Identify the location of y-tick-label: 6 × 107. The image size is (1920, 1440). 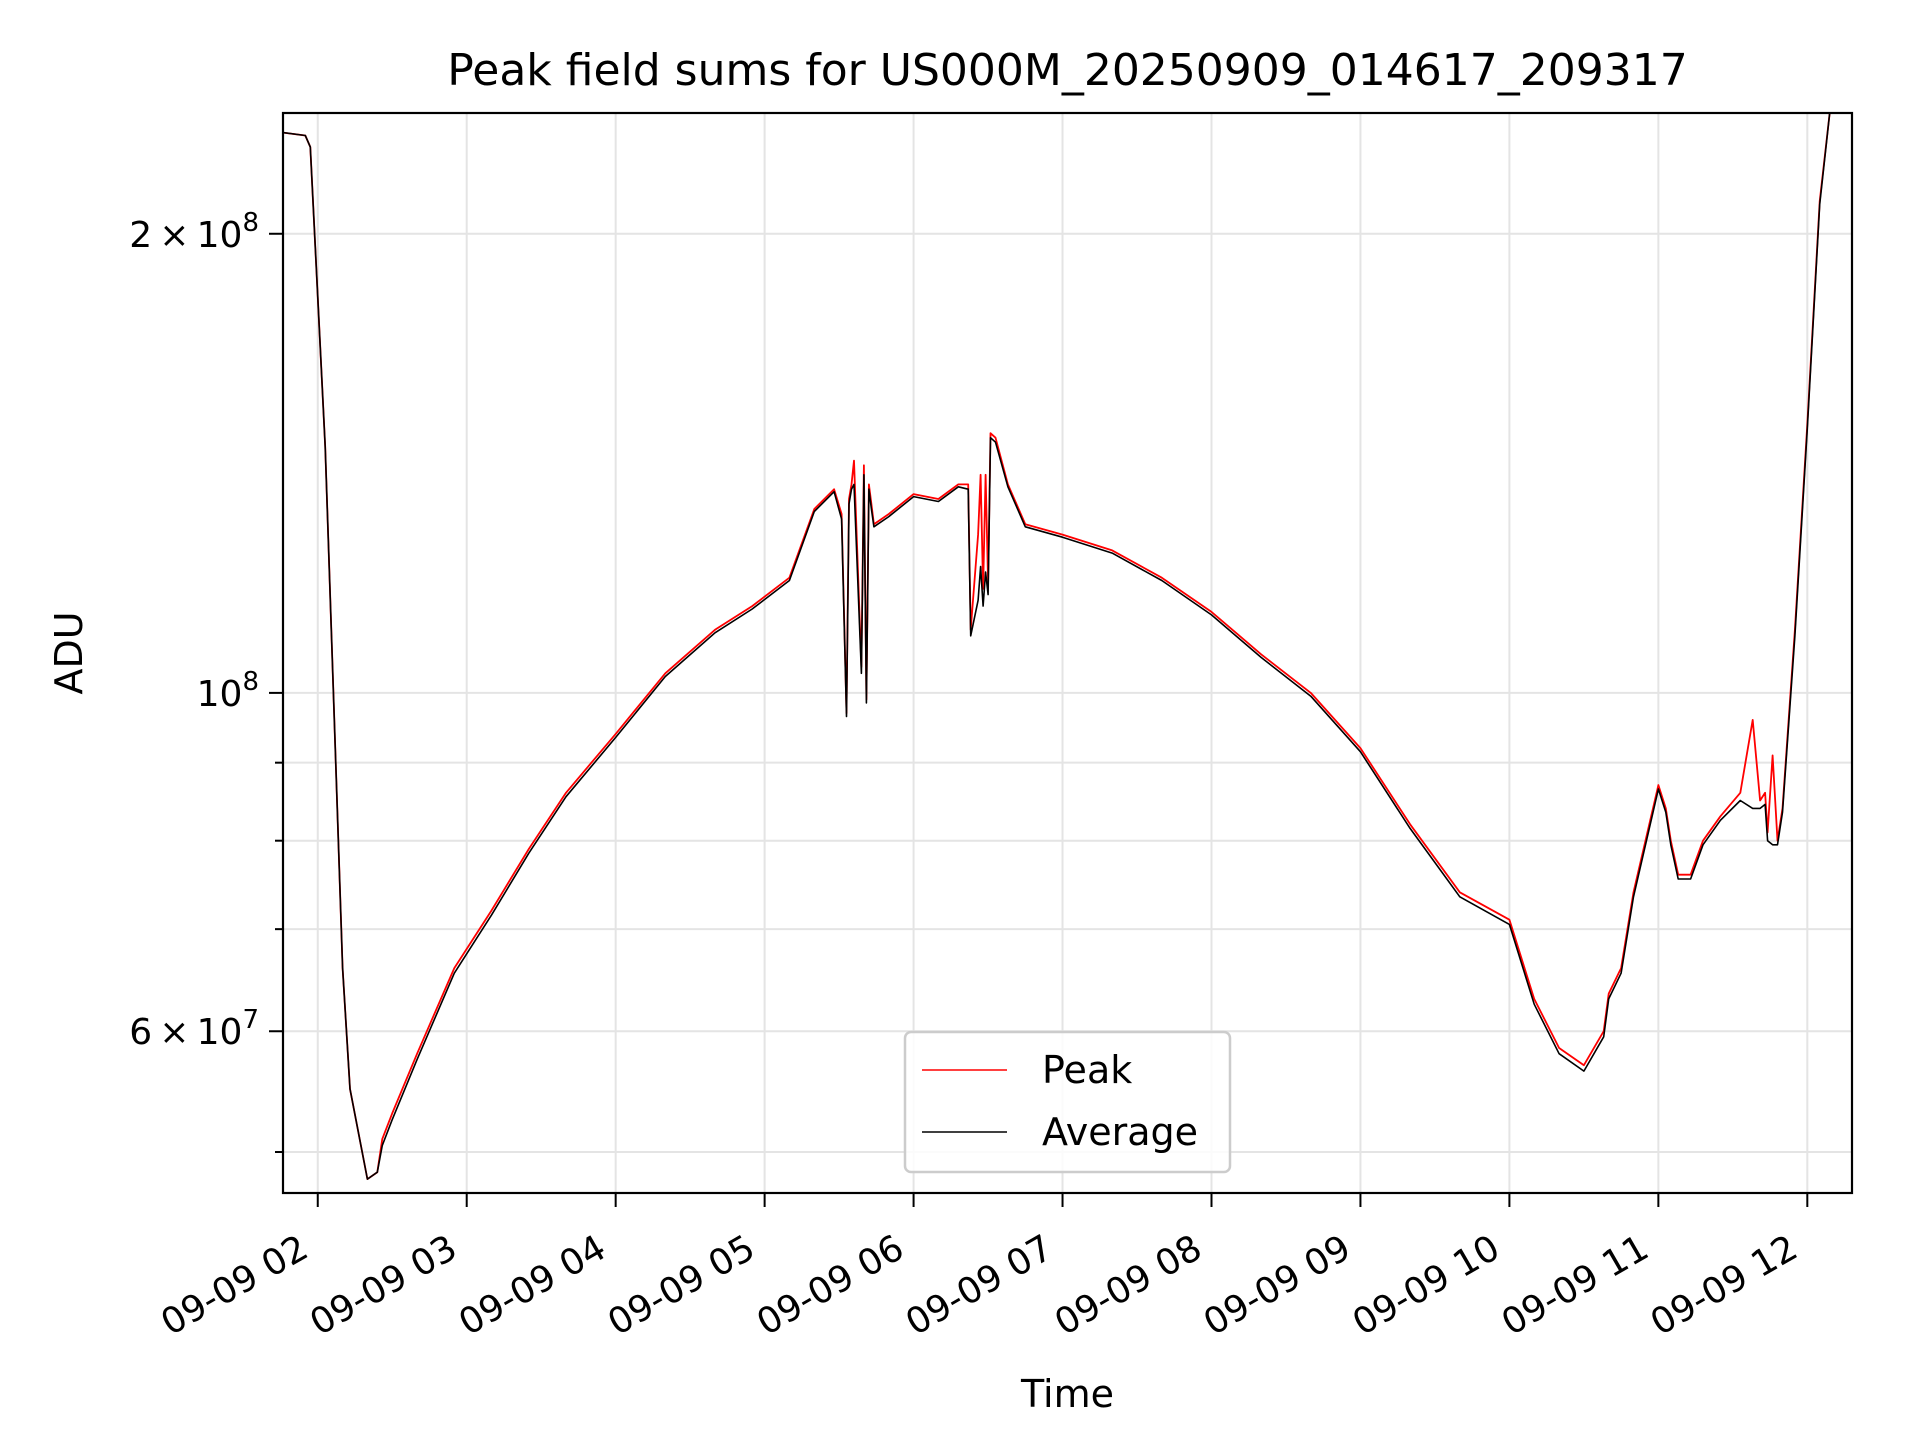
(194, 1029).